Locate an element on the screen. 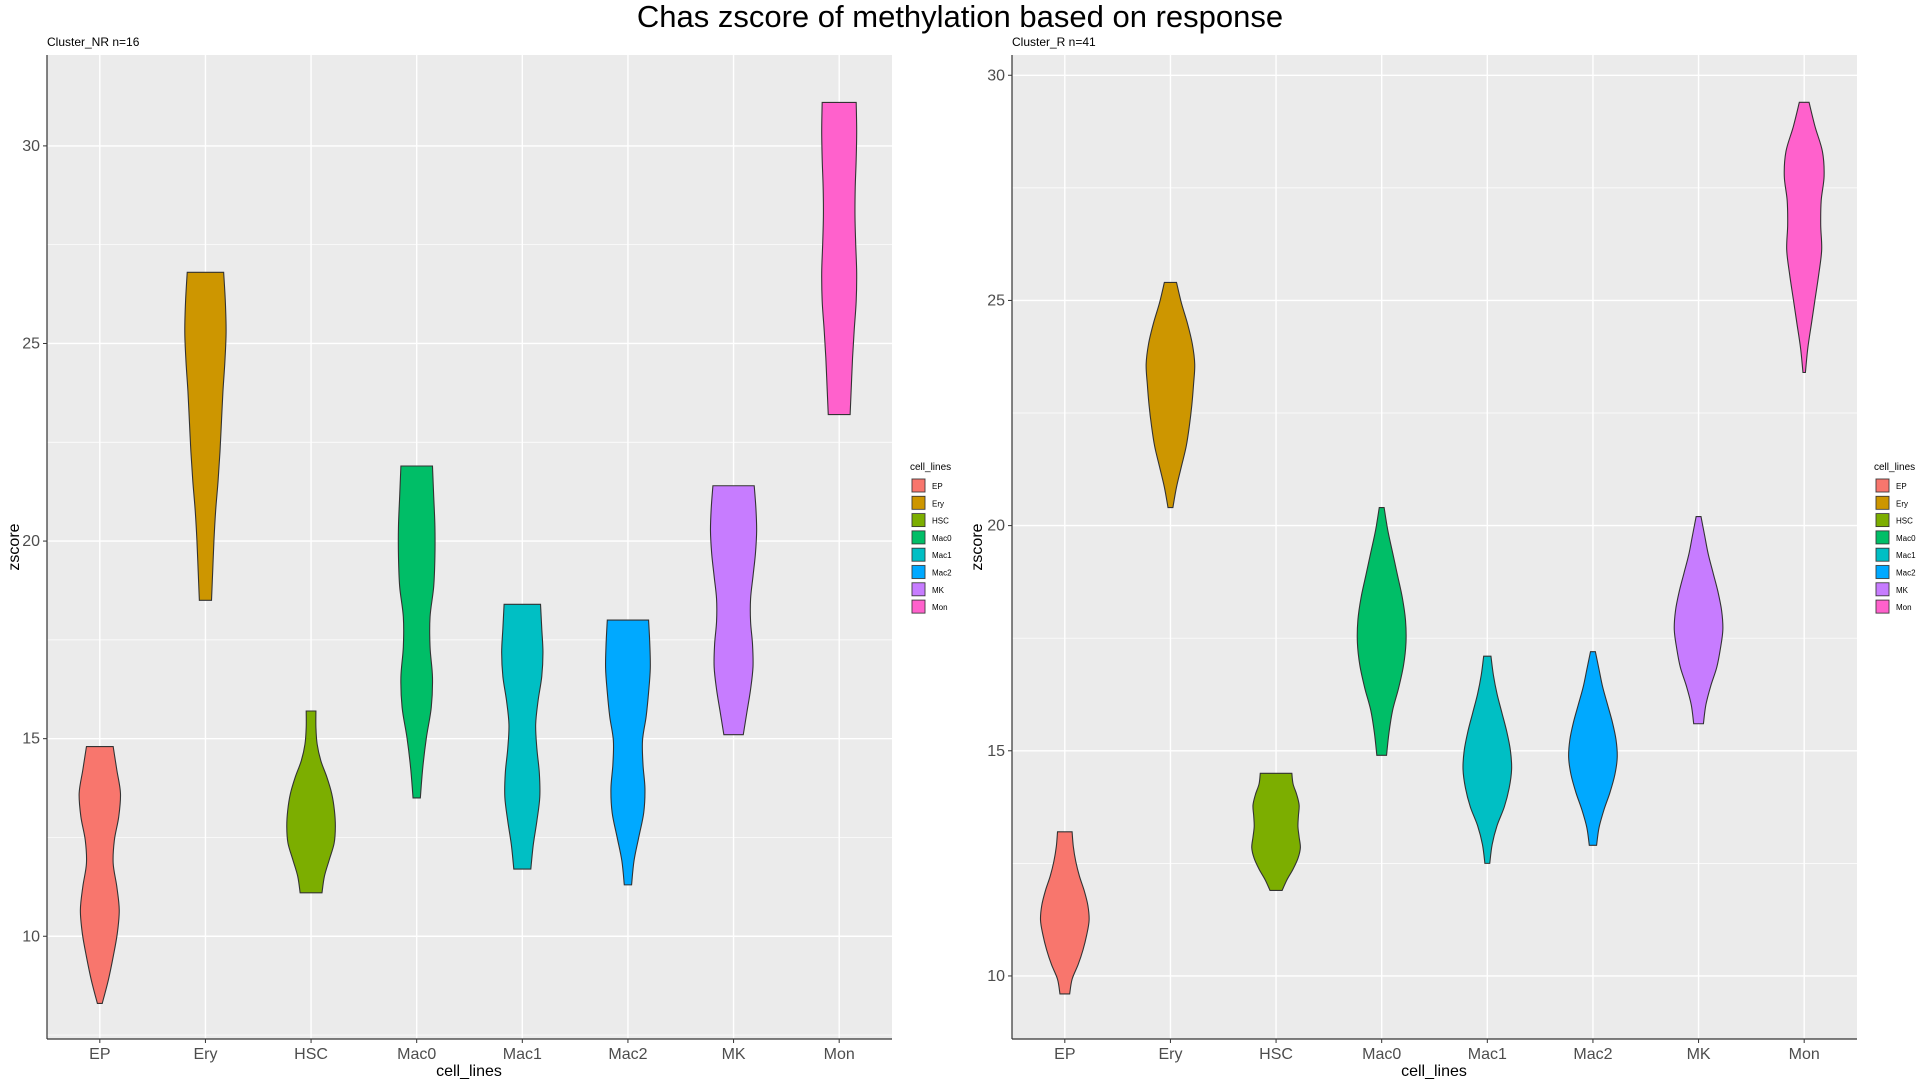 The image size is (1920, 1080). panel-subtitle: Cluster_R n=41 is located at coordinates (1054, 42).